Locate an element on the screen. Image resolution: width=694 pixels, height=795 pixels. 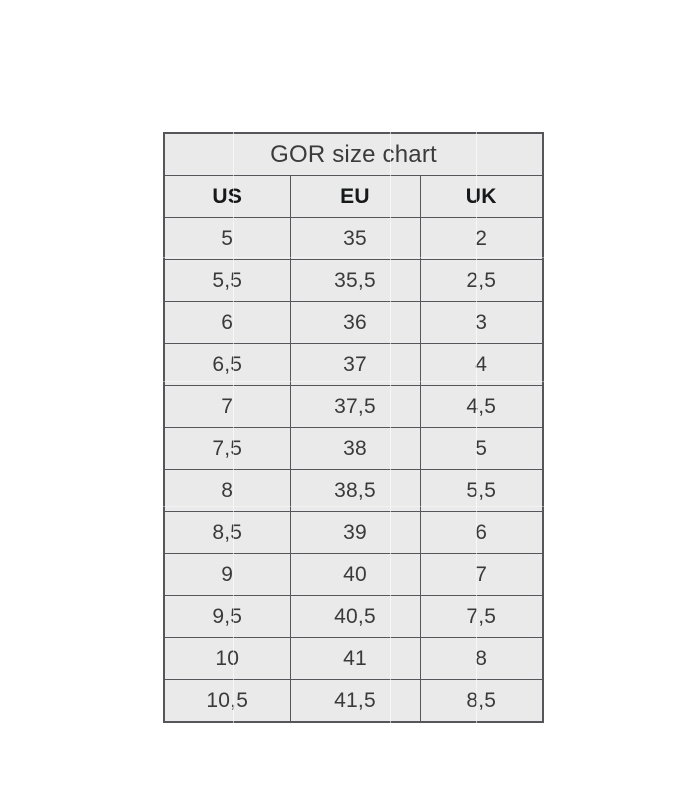
table-row: 6 36 3 is located at coordinates (353, 322).